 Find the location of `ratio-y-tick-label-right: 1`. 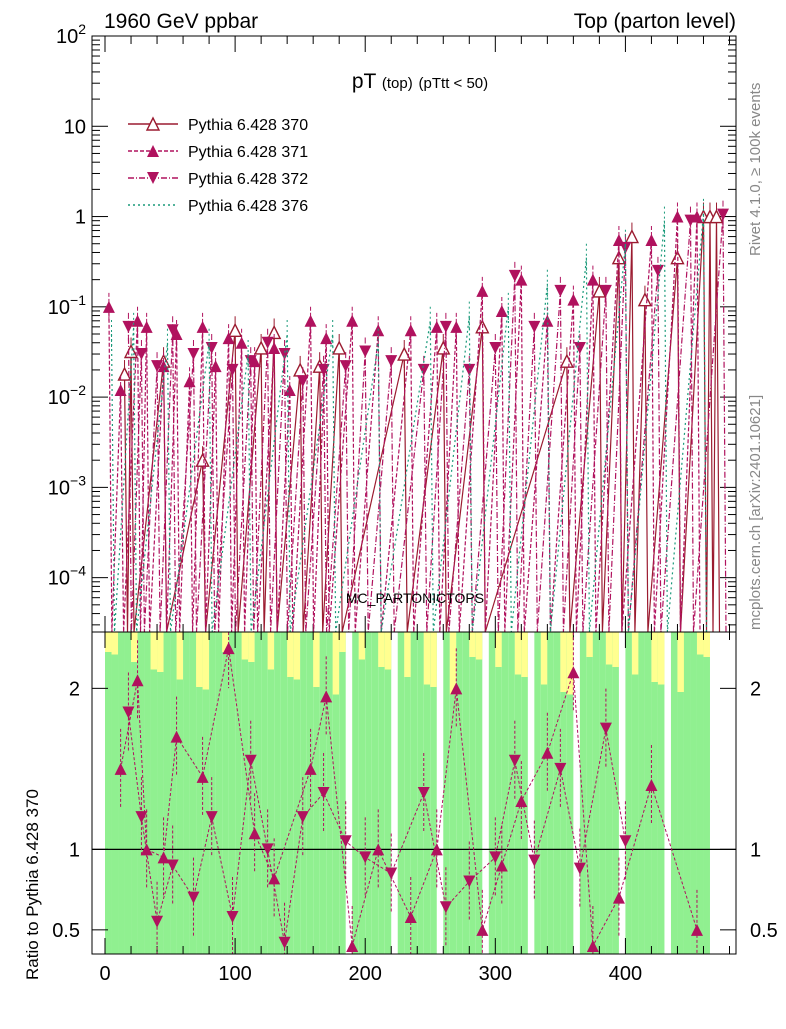

ratio-y-tick-label-right: 1 is located at coordinates (755, 850).